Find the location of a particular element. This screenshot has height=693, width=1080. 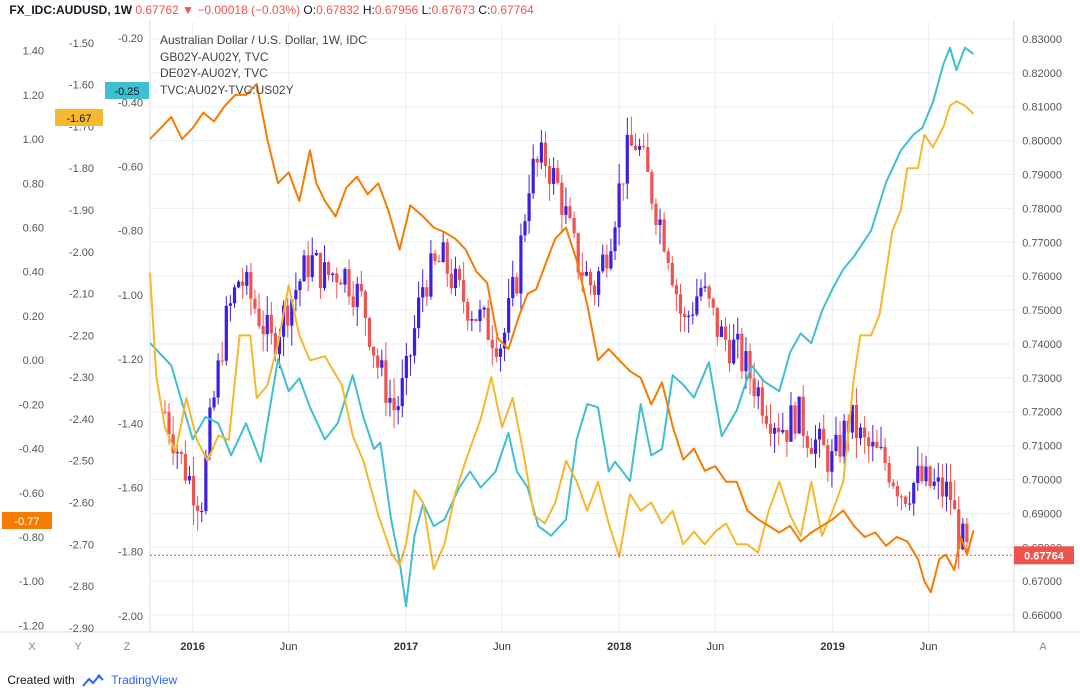

de-tick-label: -2.00 is located at coordinates (81, 253).